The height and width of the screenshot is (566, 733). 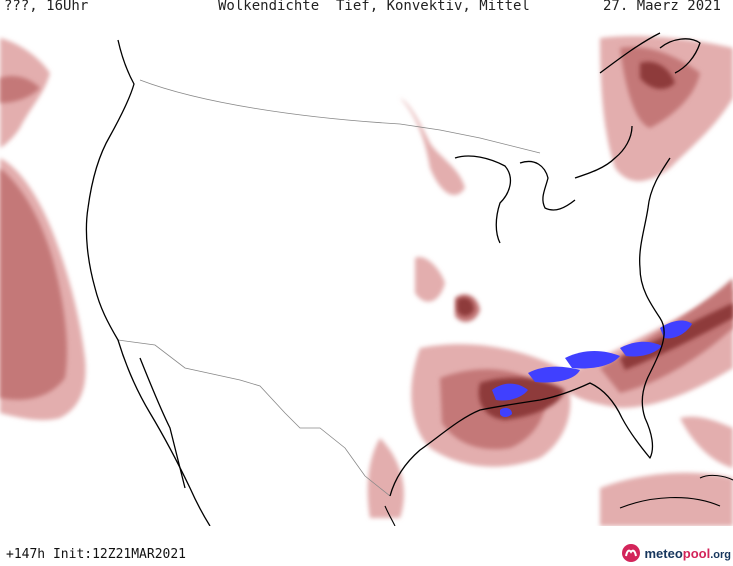 I want to click on valid-date: 27. Maerz 2021, so click(x=661, y=7).